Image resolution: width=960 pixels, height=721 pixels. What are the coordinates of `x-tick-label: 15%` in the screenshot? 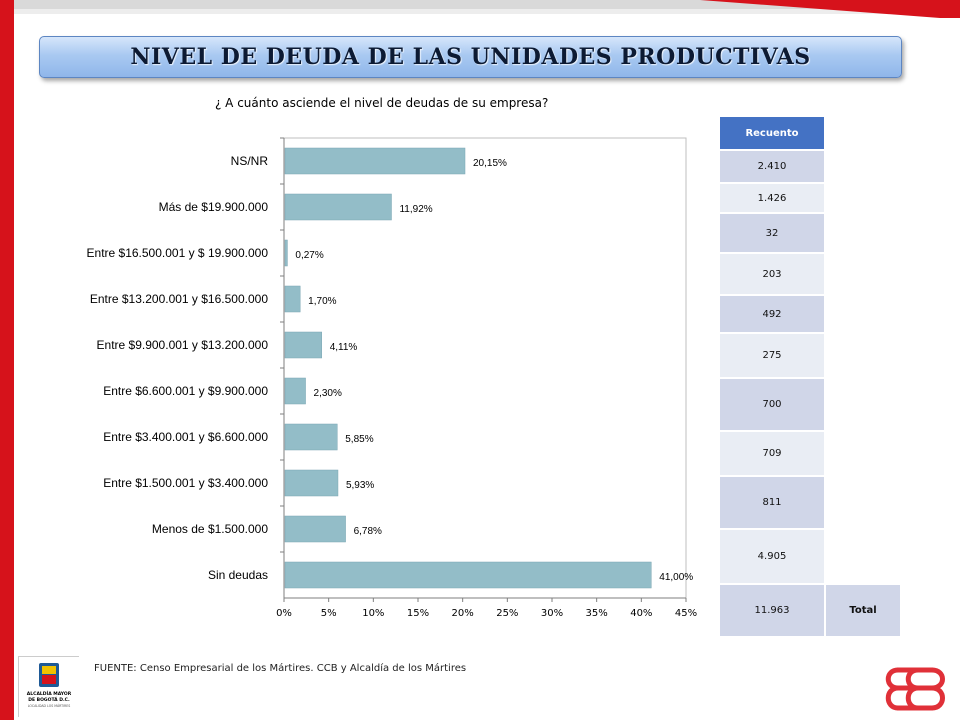 It's located at (418, 613).